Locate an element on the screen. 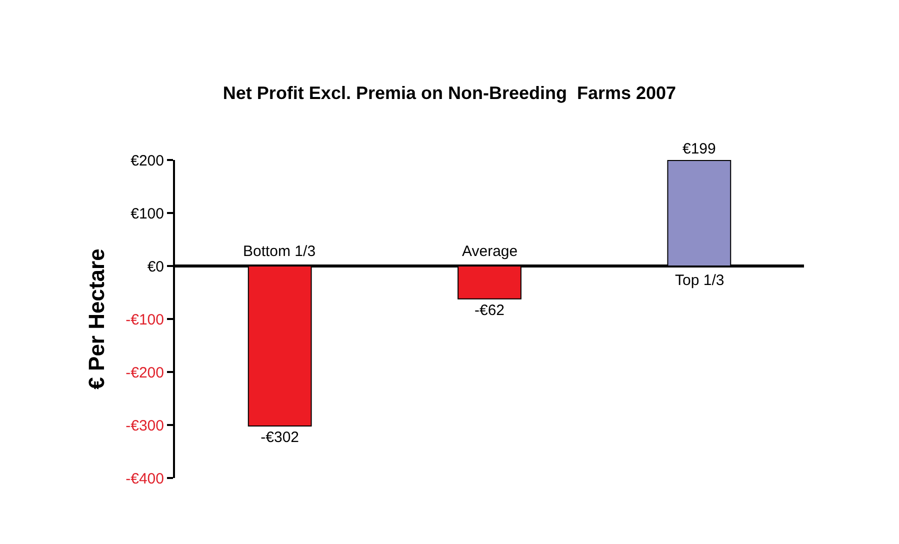  y-tick-label: €0 is located at coordinates (155, 267).